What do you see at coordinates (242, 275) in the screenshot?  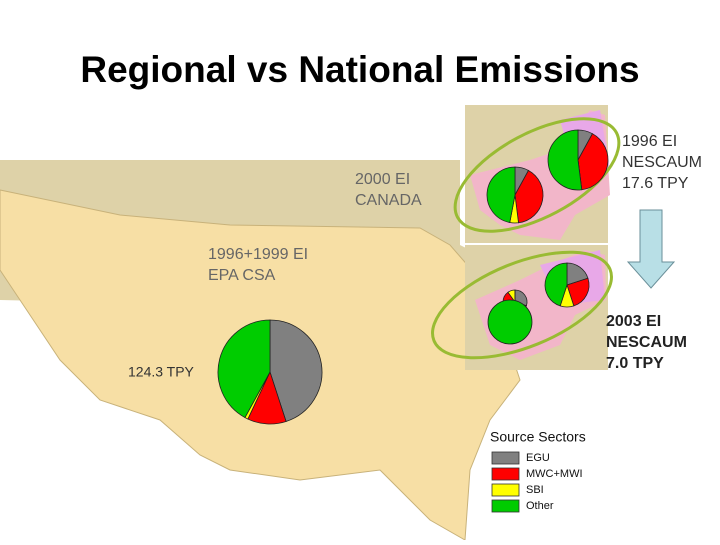 I see `map-label: EPA CSA` at bounding box center [242, 275].